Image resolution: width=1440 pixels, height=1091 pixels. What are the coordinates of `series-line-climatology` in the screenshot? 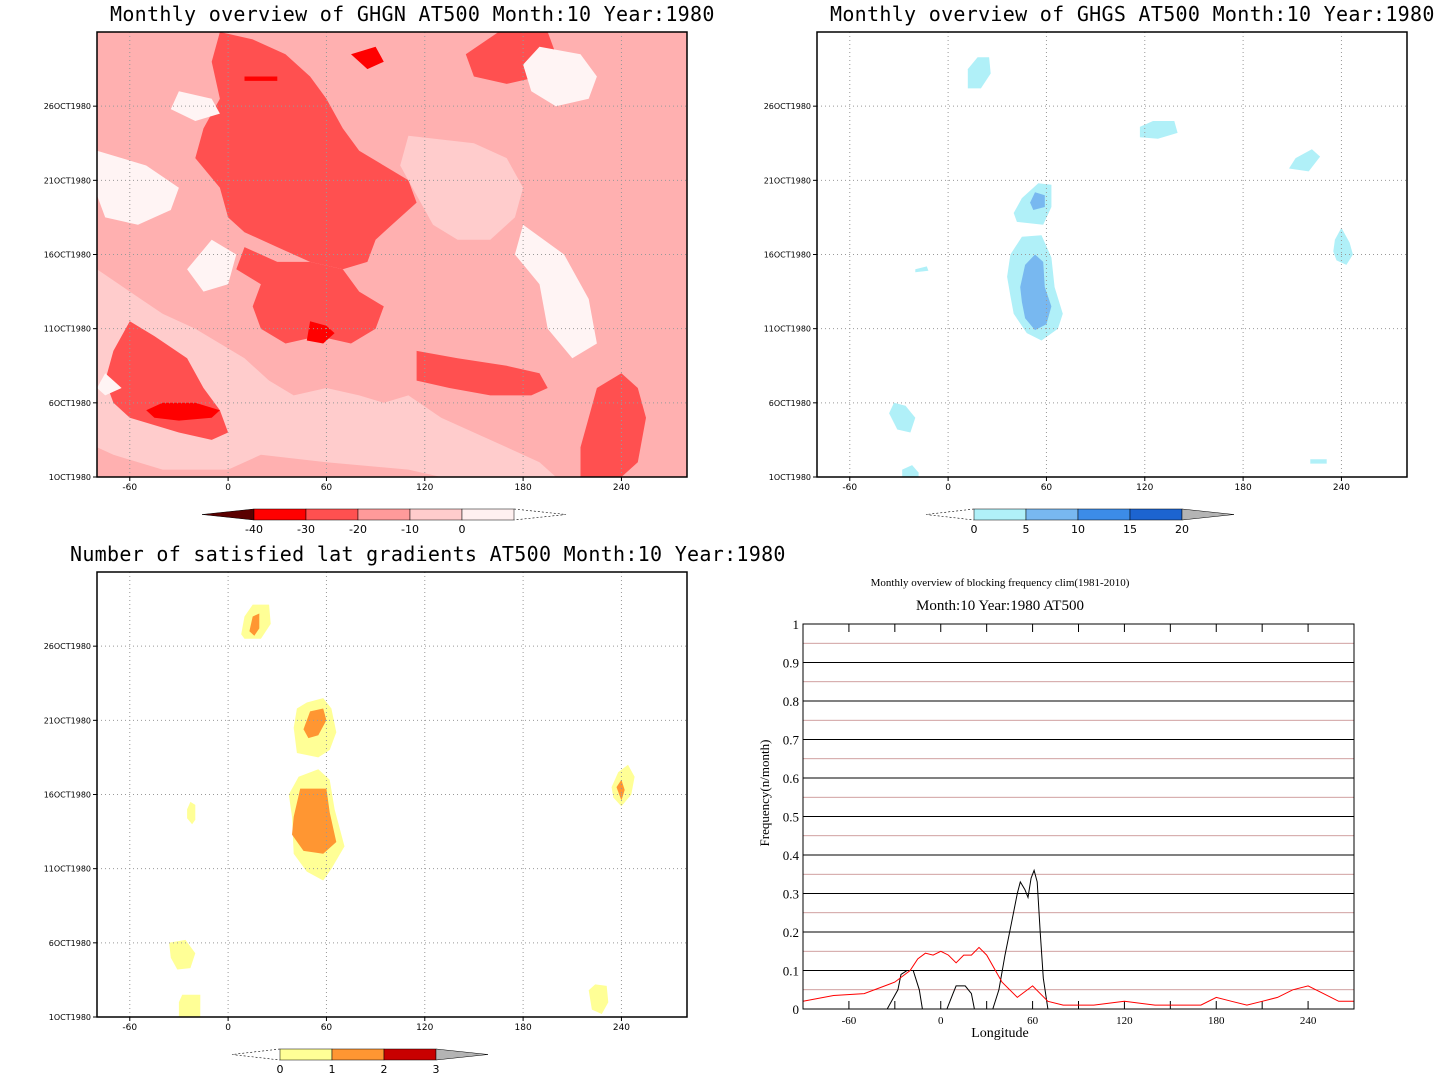 It's located at (1078, 976).